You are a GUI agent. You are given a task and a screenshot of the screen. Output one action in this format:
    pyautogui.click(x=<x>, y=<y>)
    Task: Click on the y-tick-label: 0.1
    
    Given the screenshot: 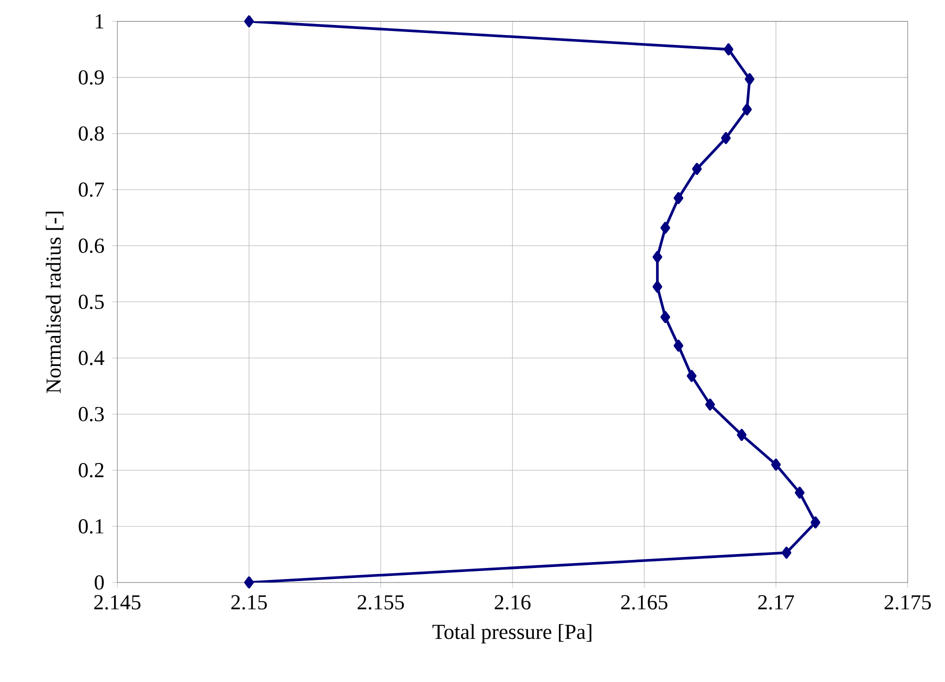 What is the action you would take?
    pyautogui.click(x=91, y=526)
    